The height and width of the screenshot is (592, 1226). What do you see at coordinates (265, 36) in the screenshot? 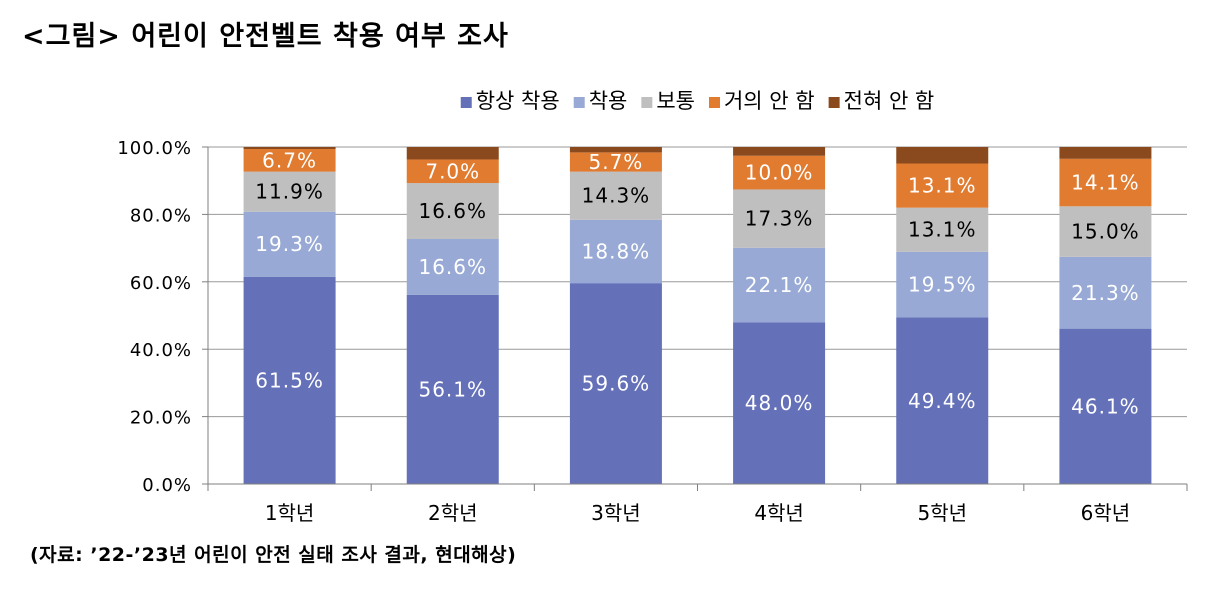
I see `chart-title: <그림> 어린이 안전벨트 착용 여부 조사` at bounding box center [265, 36].